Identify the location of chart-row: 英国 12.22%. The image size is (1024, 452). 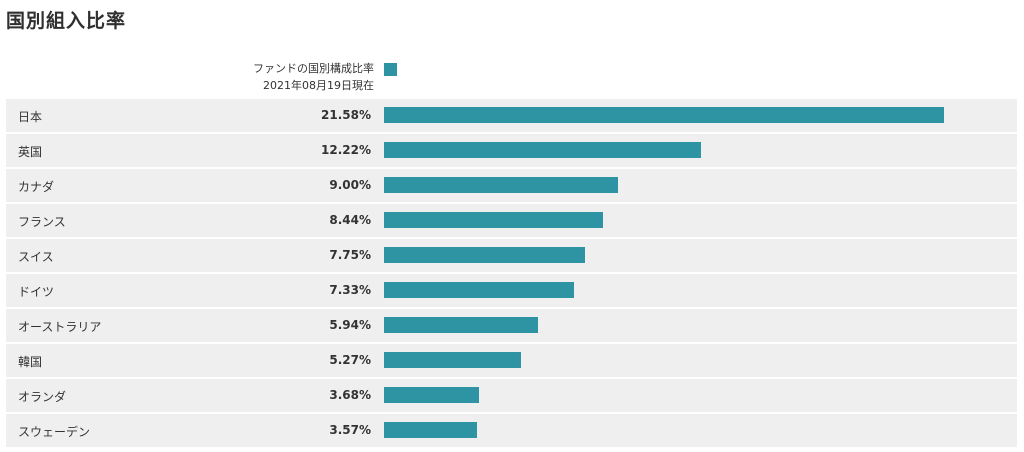
(511, 150).